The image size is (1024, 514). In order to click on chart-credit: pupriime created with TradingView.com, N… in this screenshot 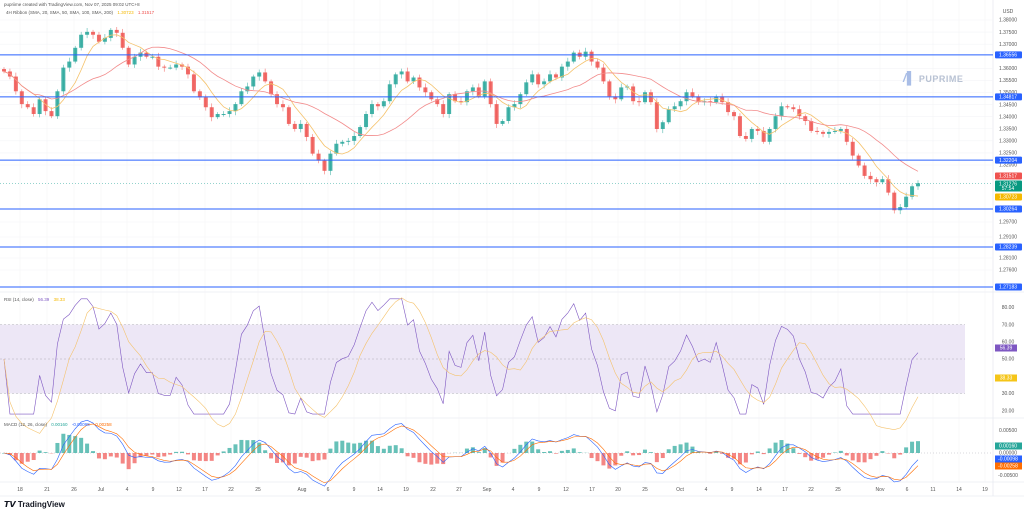, I will do `click(72, 4)`.